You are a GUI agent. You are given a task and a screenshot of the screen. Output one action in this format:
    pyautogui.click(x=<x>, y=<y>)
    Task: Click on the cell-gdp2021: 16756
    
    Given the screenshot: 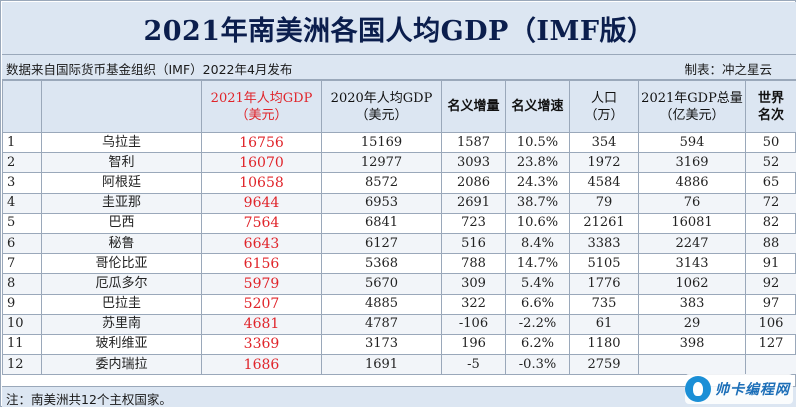 What is the action you would take?
    pyautogui.click(x=262, y=143)
    